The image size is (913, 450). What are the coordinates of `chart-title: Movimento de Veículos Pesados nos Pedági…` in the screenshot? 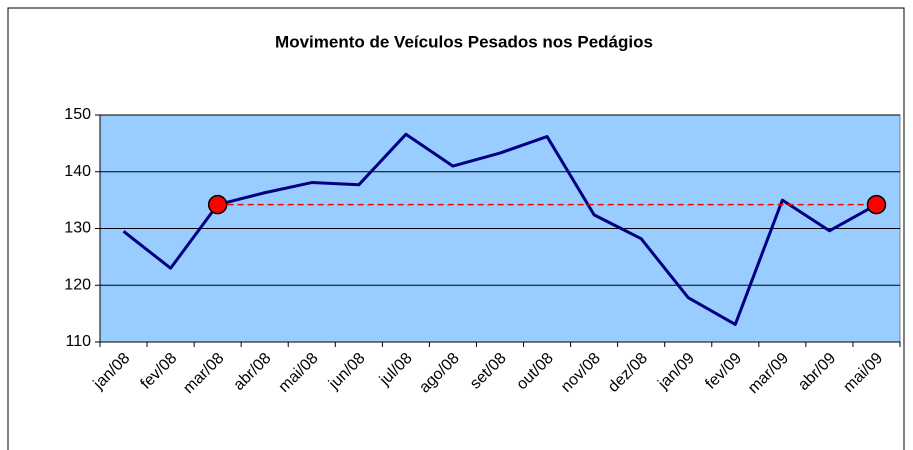 It's located at (464, 41).